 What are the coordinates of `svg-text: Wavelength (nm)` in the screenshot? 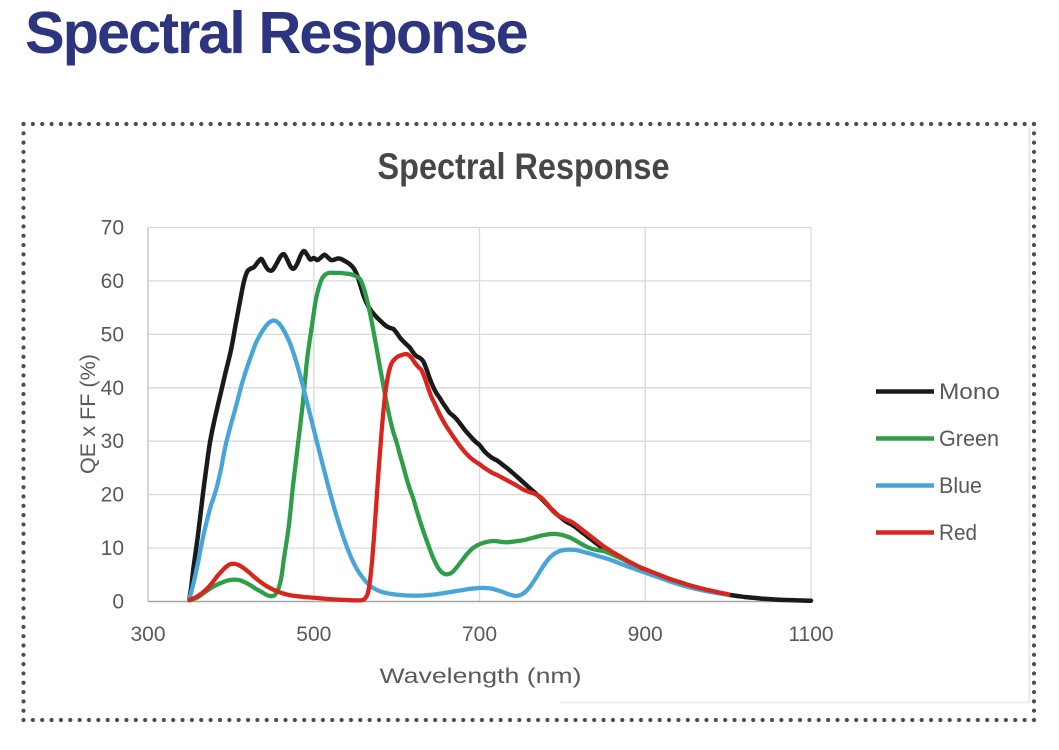 It's located at (481, 676).